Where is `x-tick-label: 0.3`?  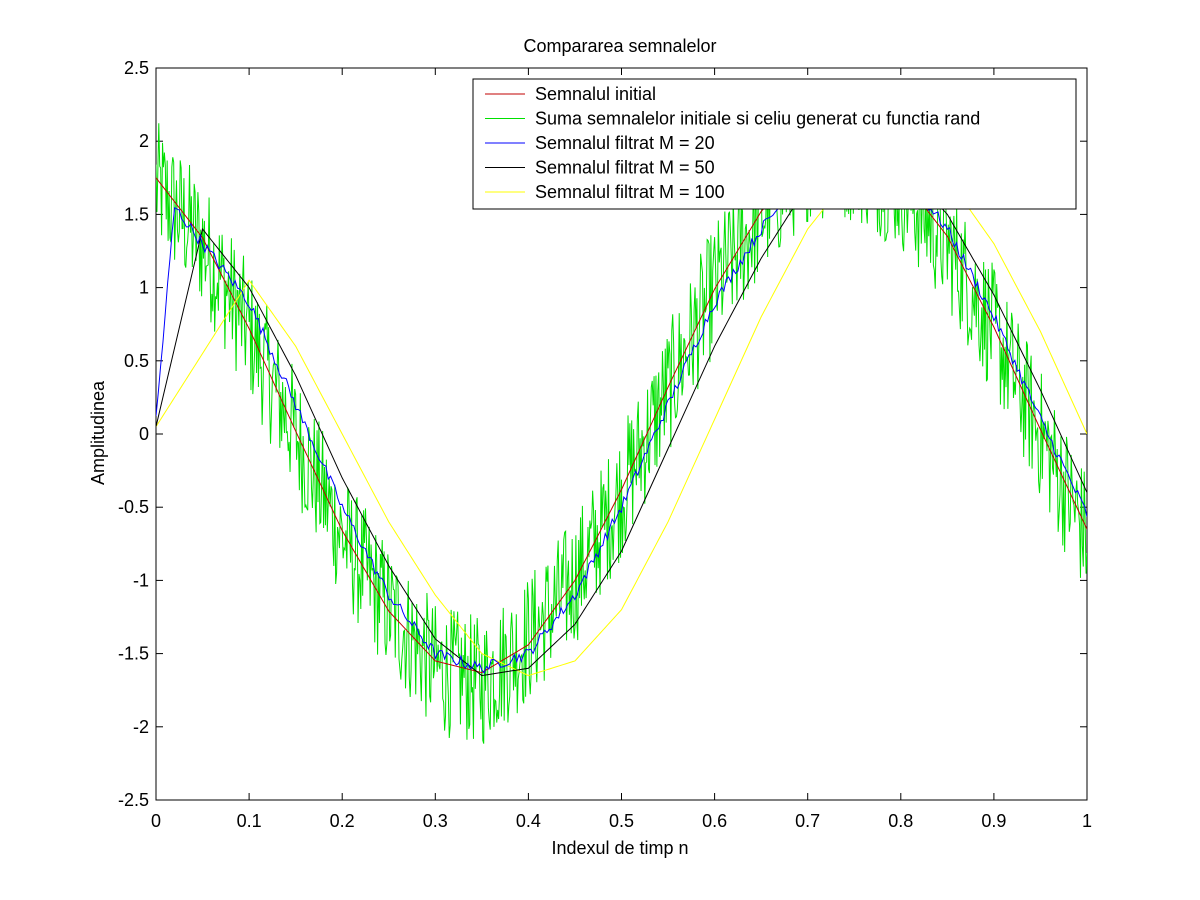 x-tick-label: 0.3 is located at coordinates (435, 821).